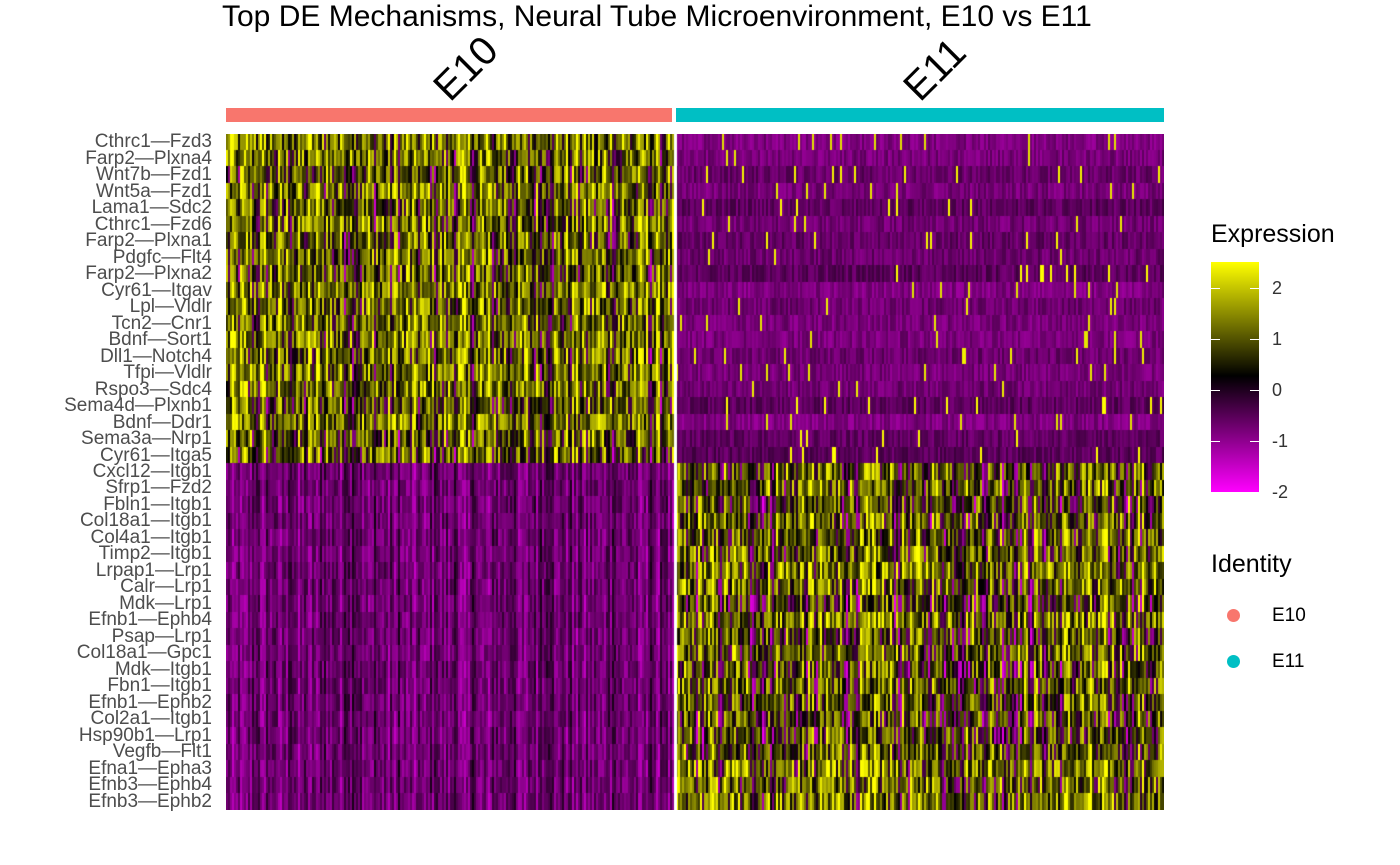  Describe the element at coordinates (153, 142) in the screenshot. I see `row-label: Cthrc1—Fzd3` at that location.